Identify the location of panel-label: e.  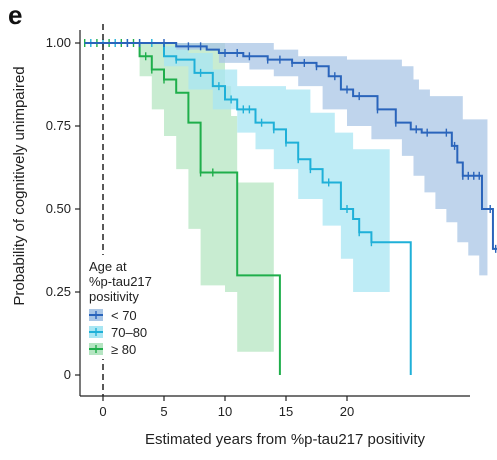
(15, 15).